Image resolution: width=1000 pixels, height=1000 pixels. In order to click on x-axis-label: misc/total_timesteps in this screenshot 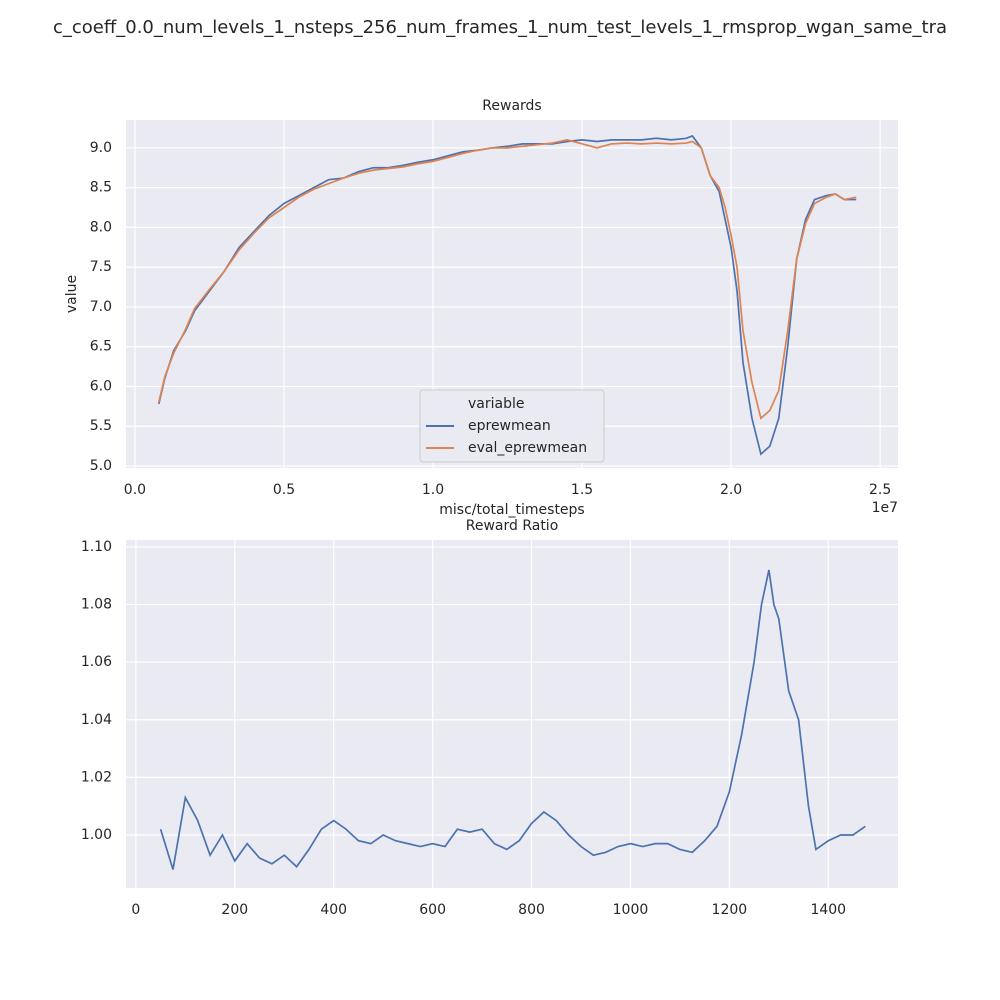, I will do `click(511, 510)`.